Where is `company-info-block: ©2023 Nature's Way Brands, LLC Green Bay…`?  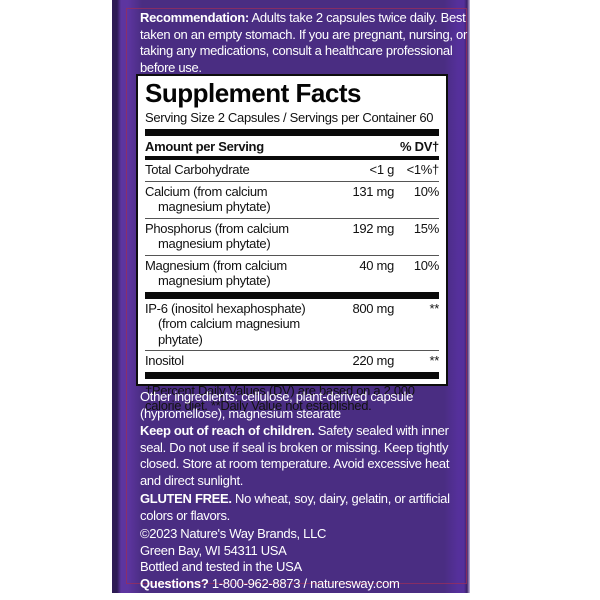 company-info-block: ©2023 Nature's Way Brands, LLC Green Bay… is located at coordinates (305, 559).